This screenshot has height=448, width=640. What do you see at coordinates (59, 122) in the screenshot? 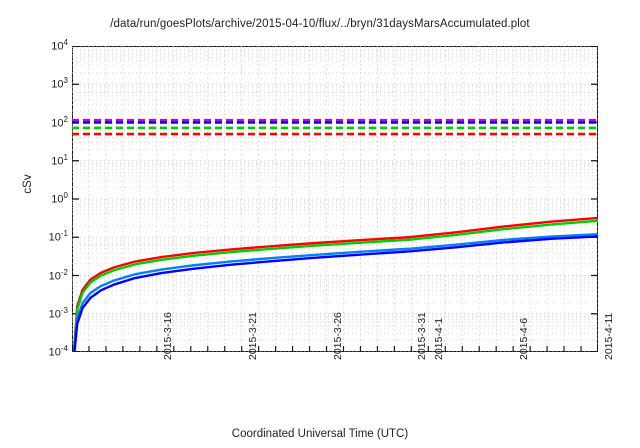
I see `y-axis-tick-label: 10²` at bounding box center [59, 122].